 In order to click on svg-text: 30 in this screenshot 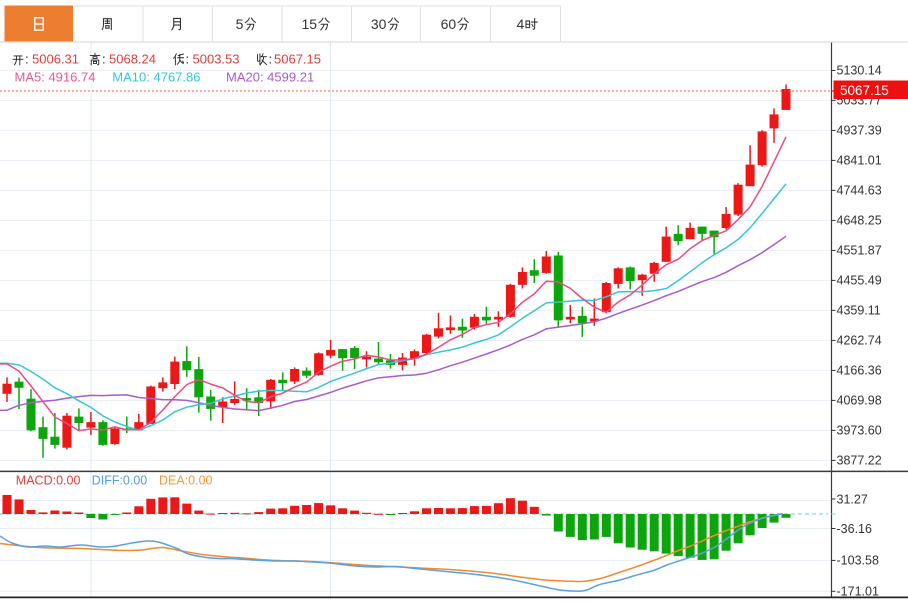, I will do `click(379, 24)`.